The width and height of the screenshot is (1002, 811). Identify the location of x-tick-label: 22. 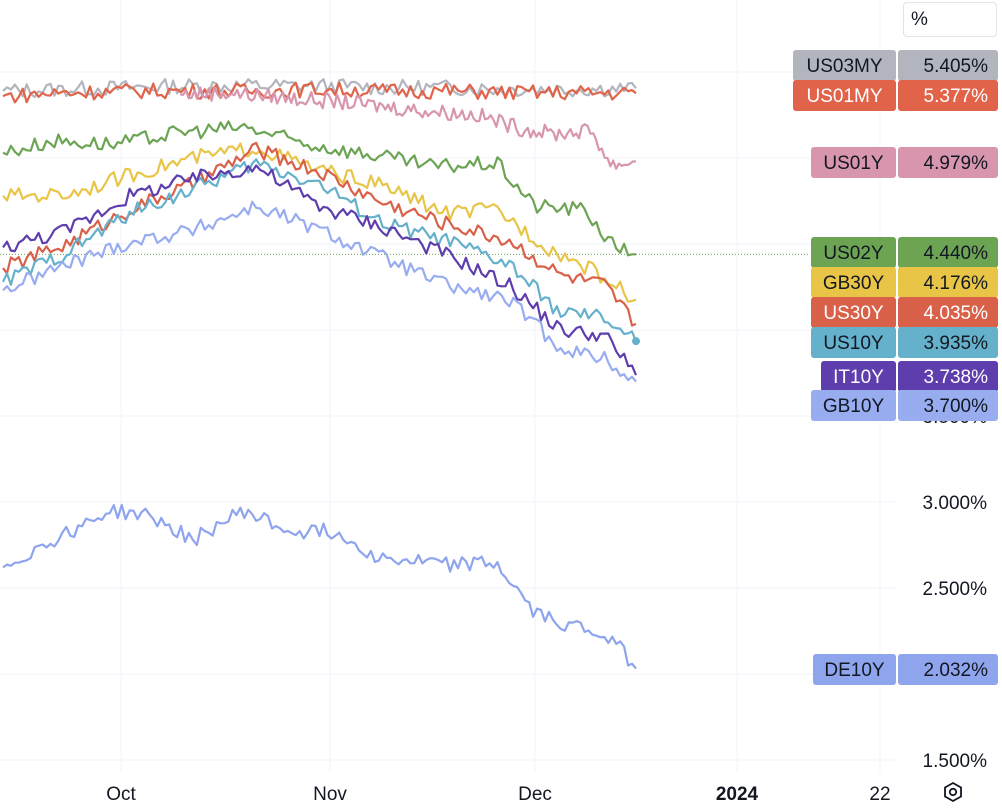
(879, 794).